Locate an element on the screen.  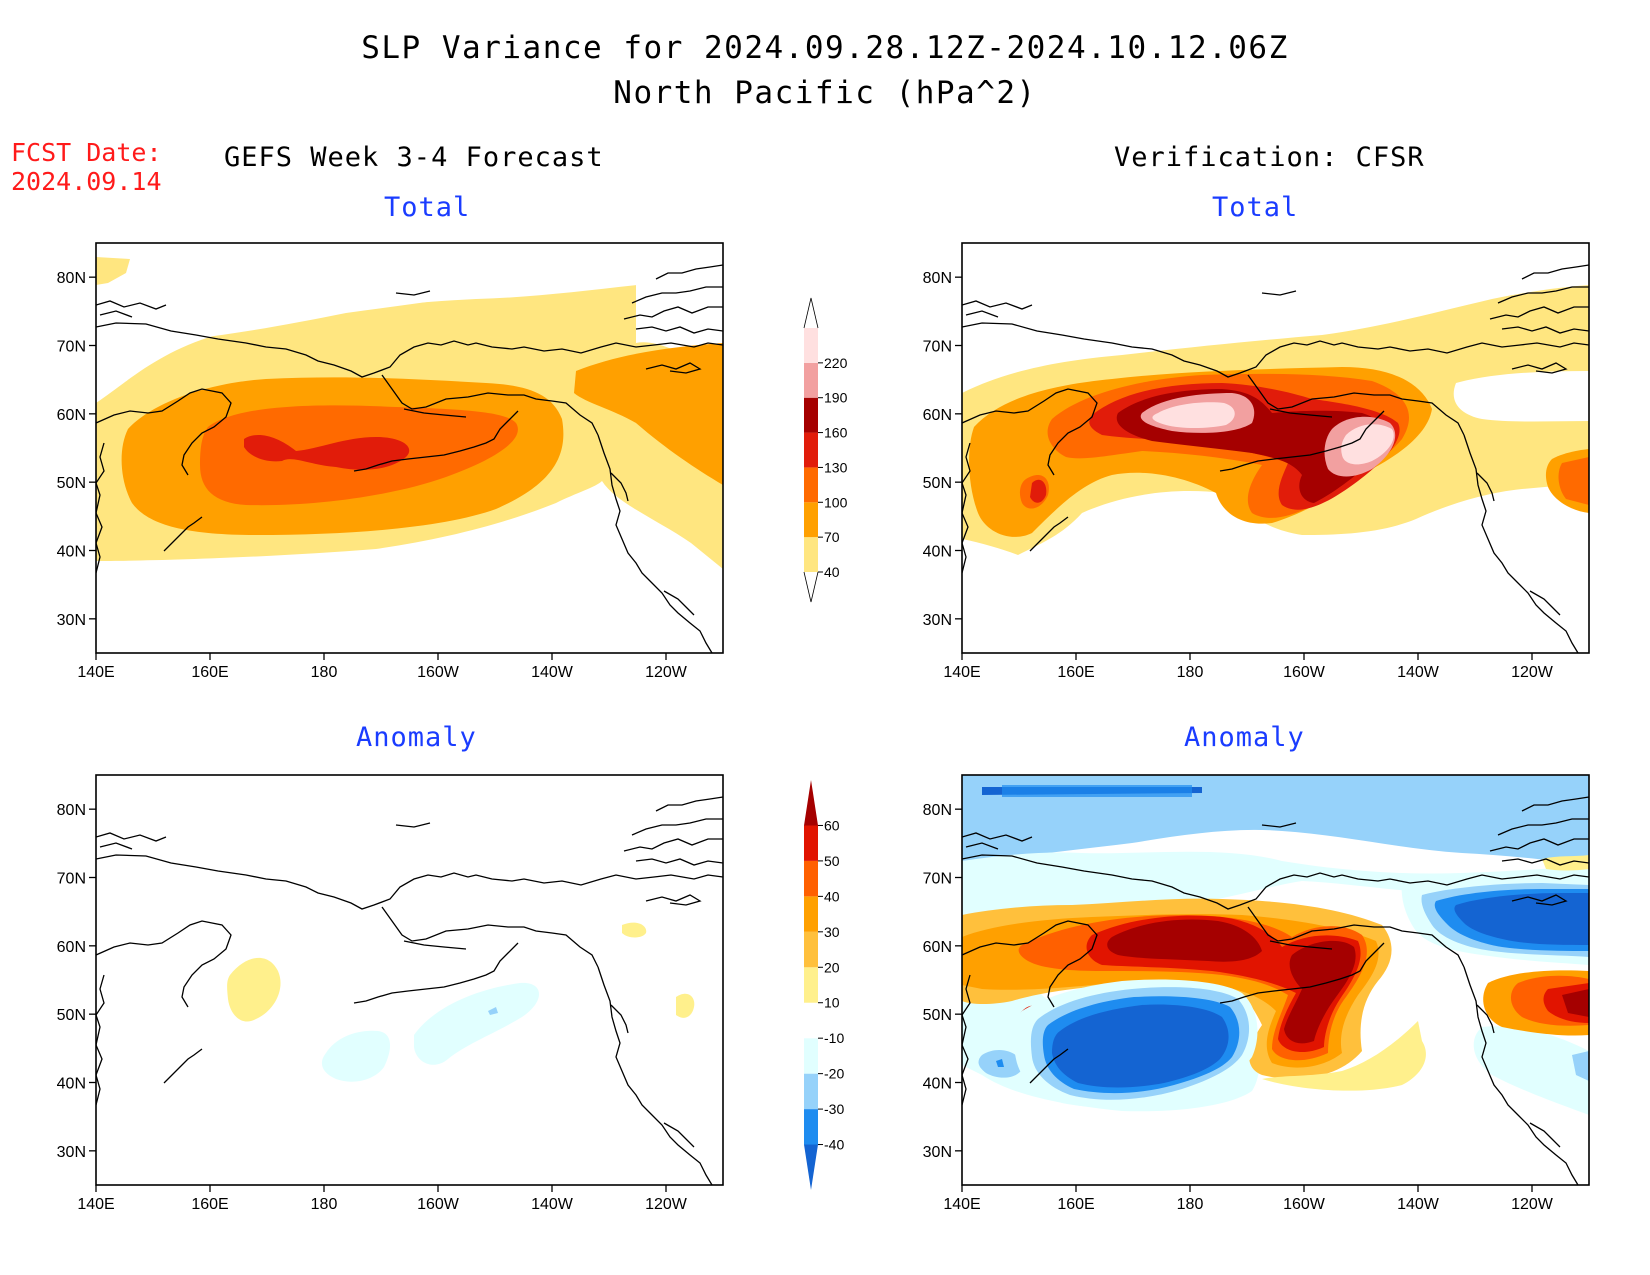
panel-title-verification-anomaly: Anomaly is located at coordinates (1244, 737).